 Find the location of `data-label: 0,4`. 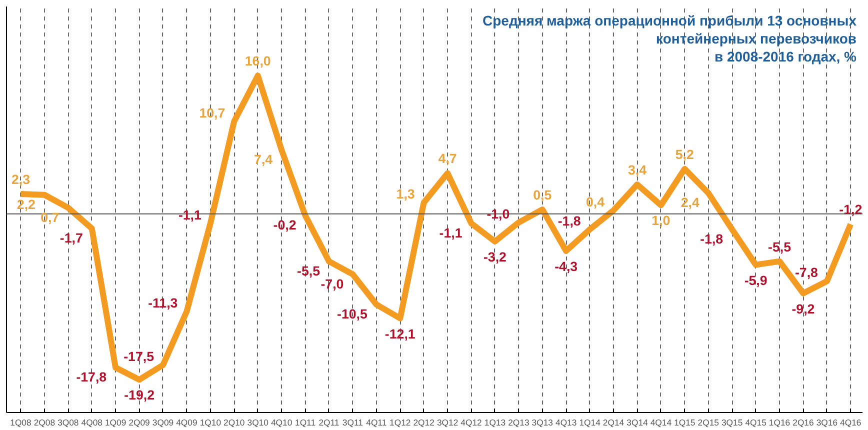

data-label: 0,4 is located at coordinates (596, 202).